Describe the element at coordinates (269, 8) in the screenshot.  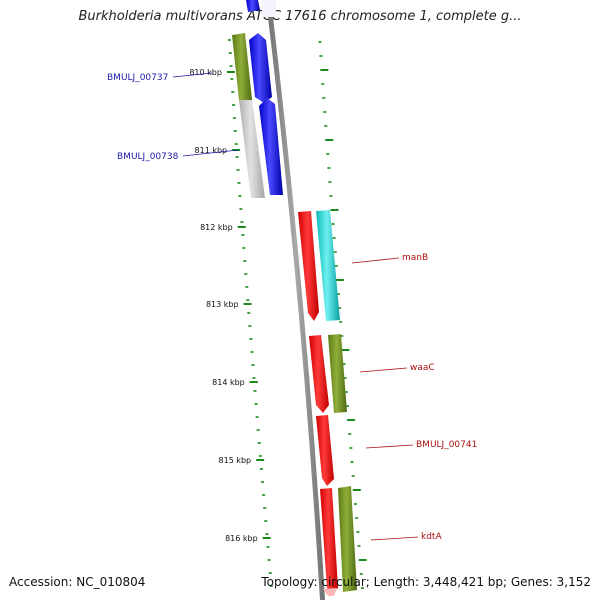
I see `feature-white-top` at that location.